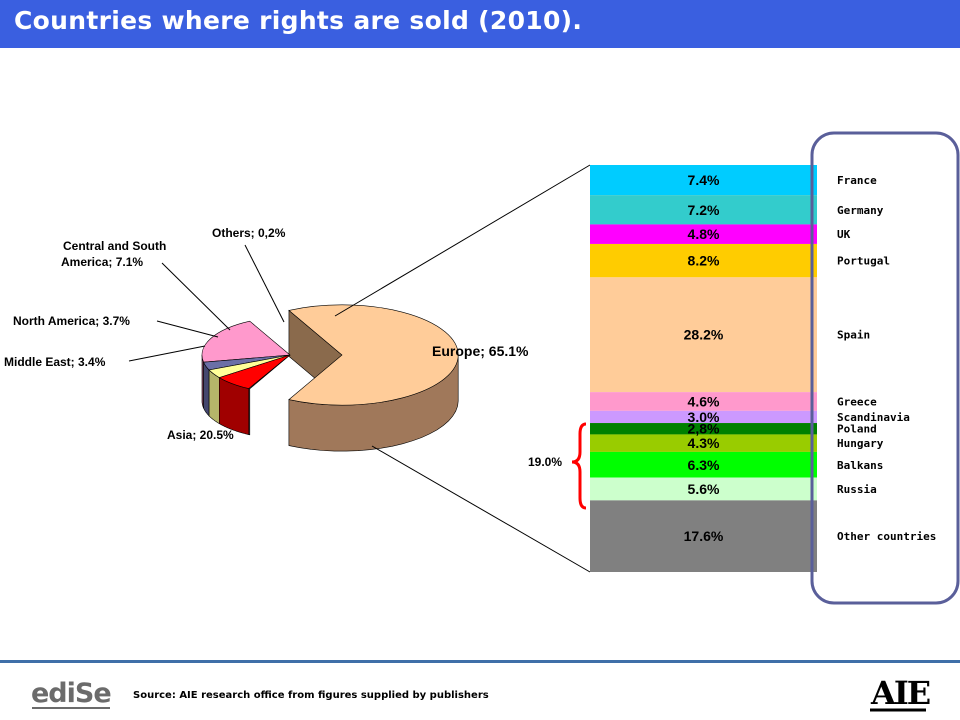  I want to click on pie-label-asia: Asia; 20.5%, so click(200, 435).